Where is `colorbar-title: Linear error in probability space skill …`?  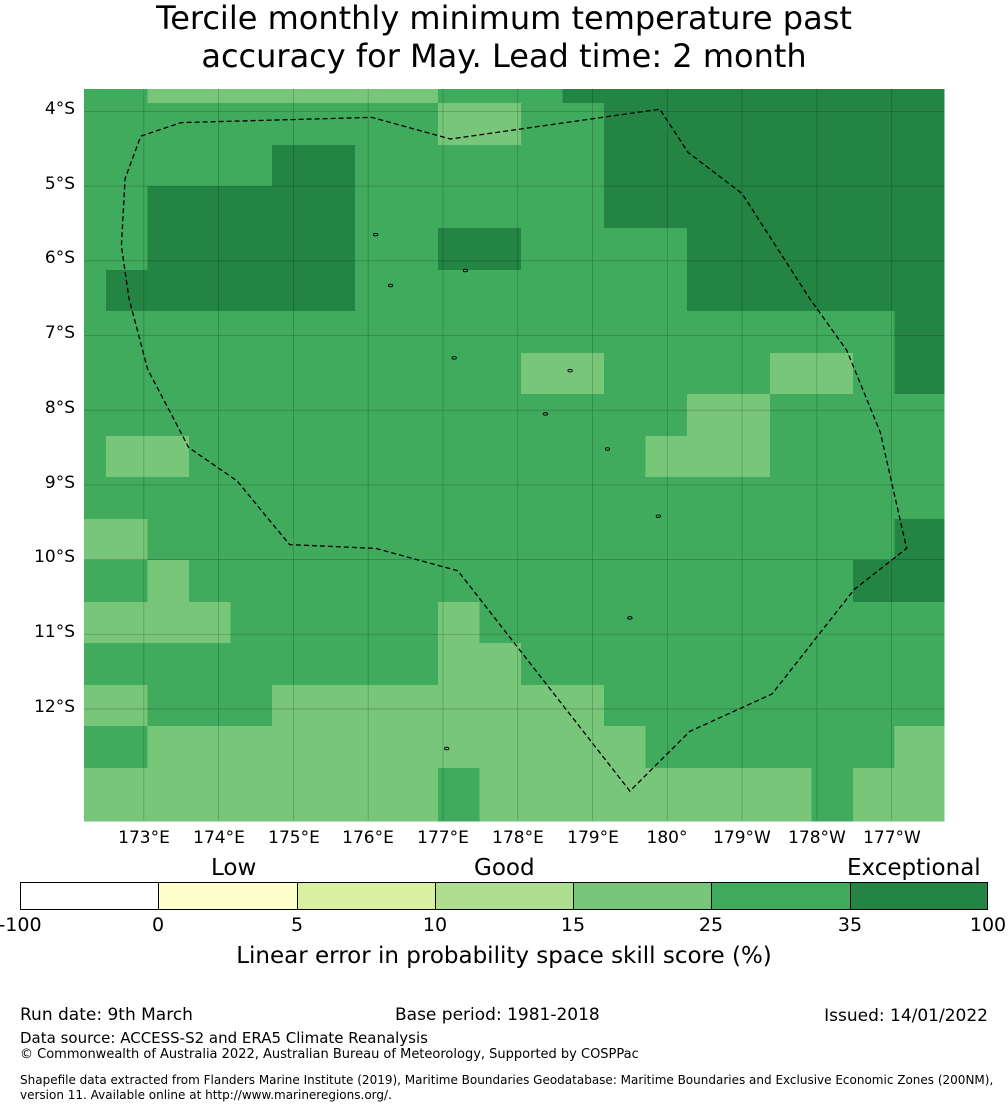
colorbar-title: Linear error in probability space skill … is located at coordinates (504, 956).